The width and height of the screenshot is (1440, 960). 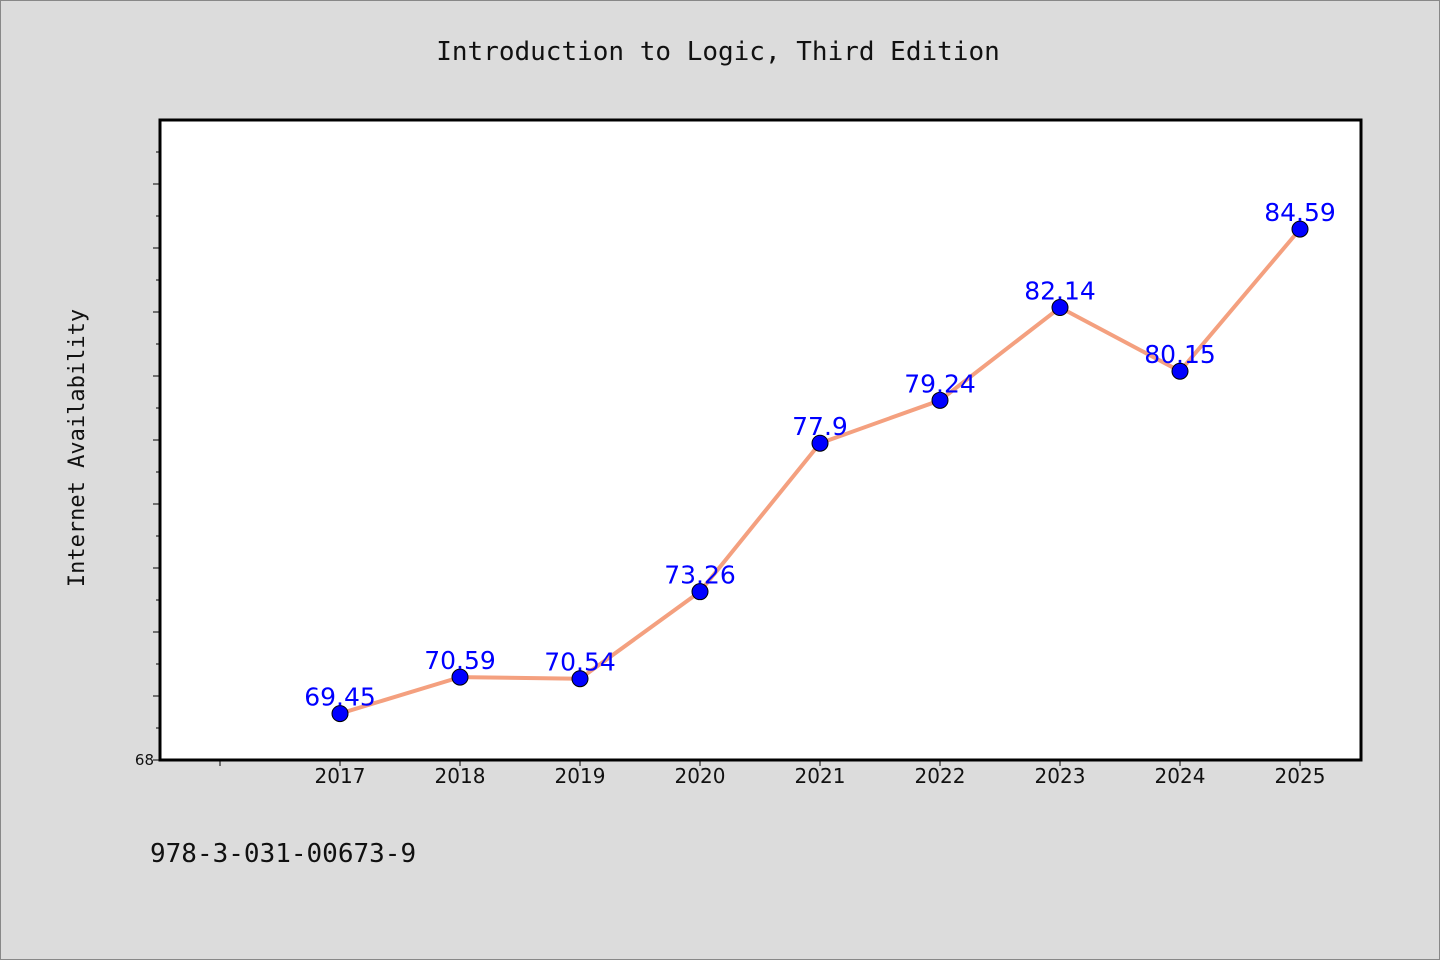 I want to click on isbn-footer: 978-3-031-00673-9, so click(x=283, y=854).